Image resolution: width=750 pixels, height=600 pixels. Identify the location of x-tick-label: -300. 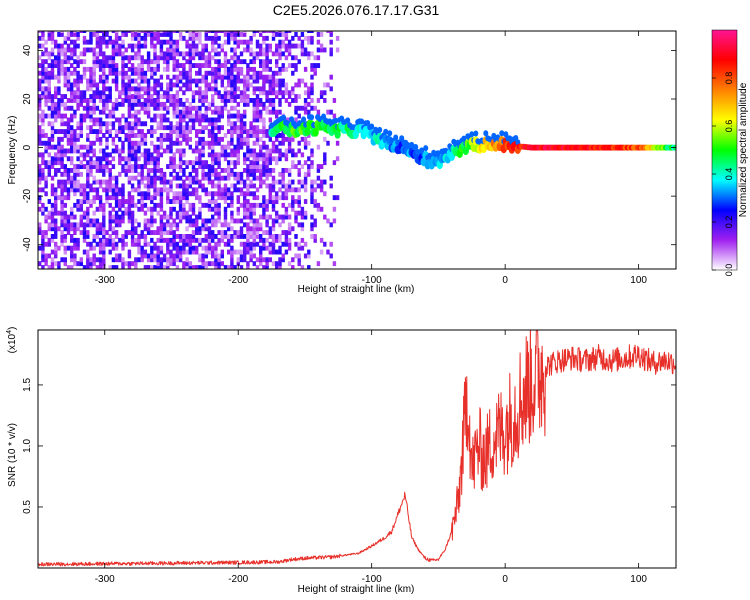
(105, 579).